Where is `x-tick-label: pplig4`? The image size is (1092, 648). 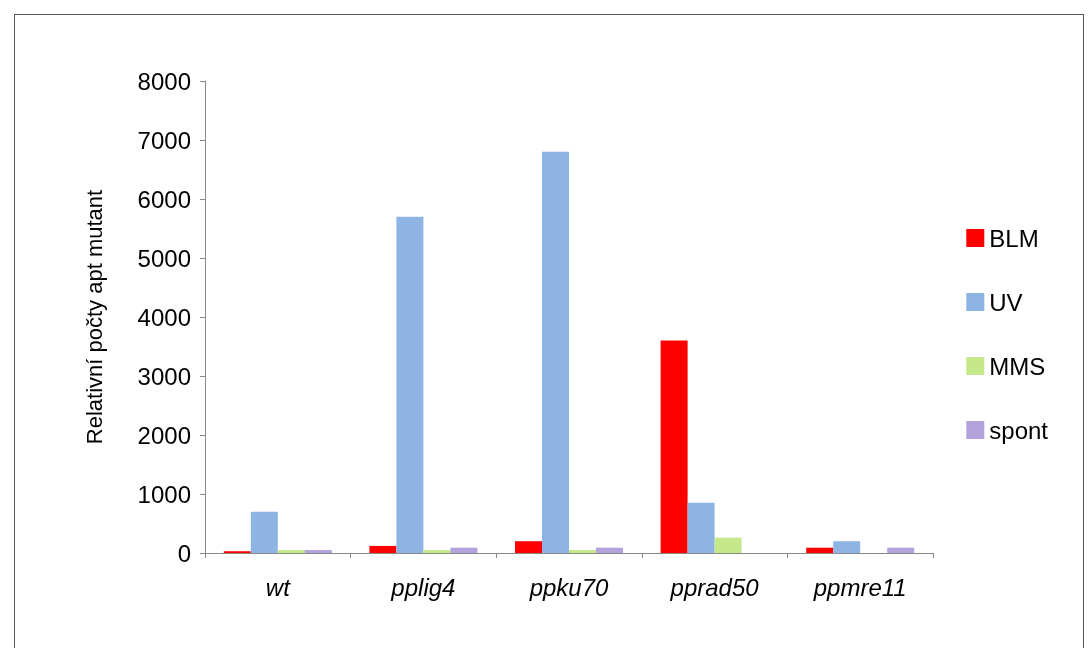
x-tick-label: pplig4 is located at coordinates (423, 587).